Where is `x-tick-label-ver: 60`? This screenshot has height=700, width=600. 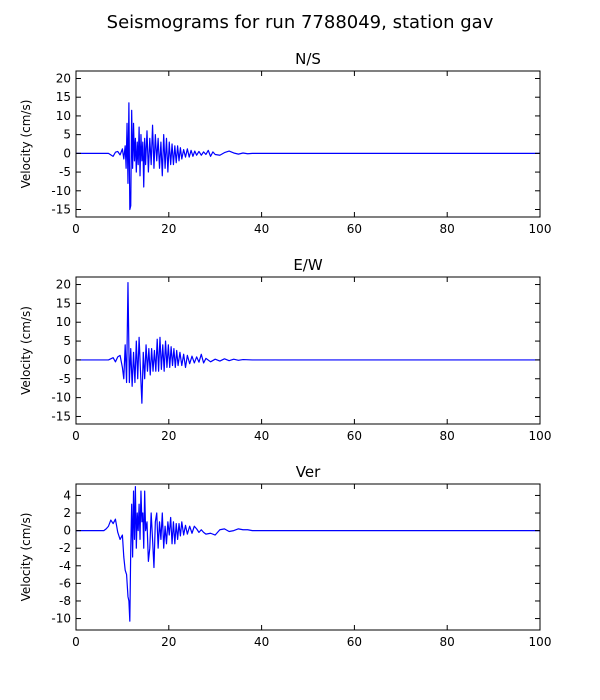 x-tick-label-ver: 60 is located at coordinates (354, 642).